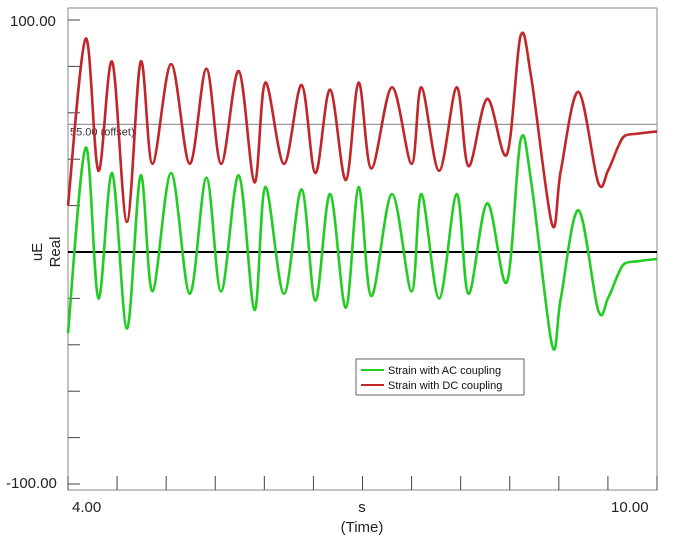  What do you see at coordinates (33, 21) in the screenshot?
I see `y-tick-label-top: 100.00` at bounding box center [33, 21].